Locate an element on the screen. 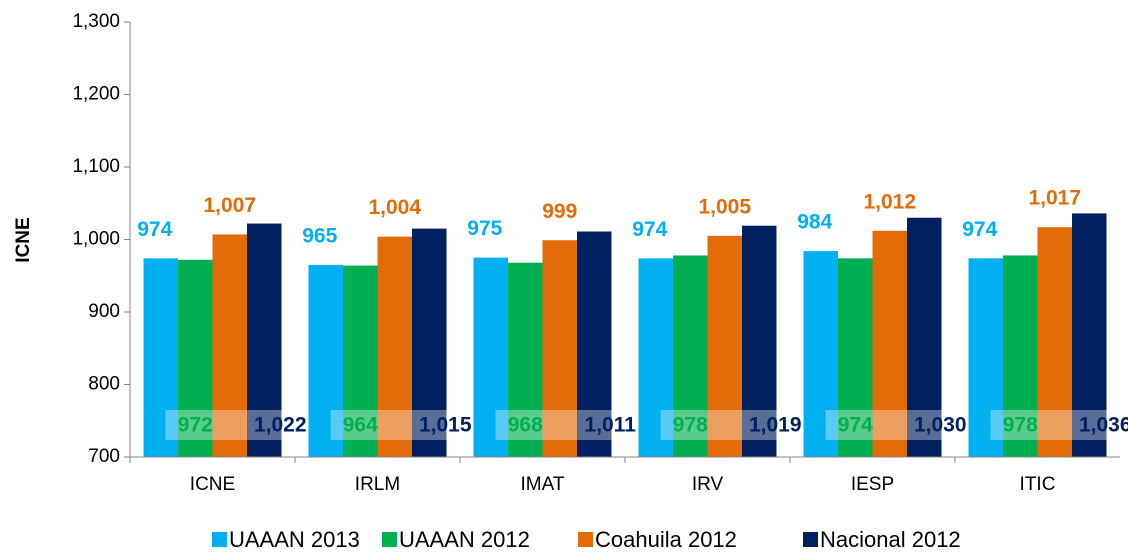  y-tick-label: 1,000 is located at coordinates (96, 239).